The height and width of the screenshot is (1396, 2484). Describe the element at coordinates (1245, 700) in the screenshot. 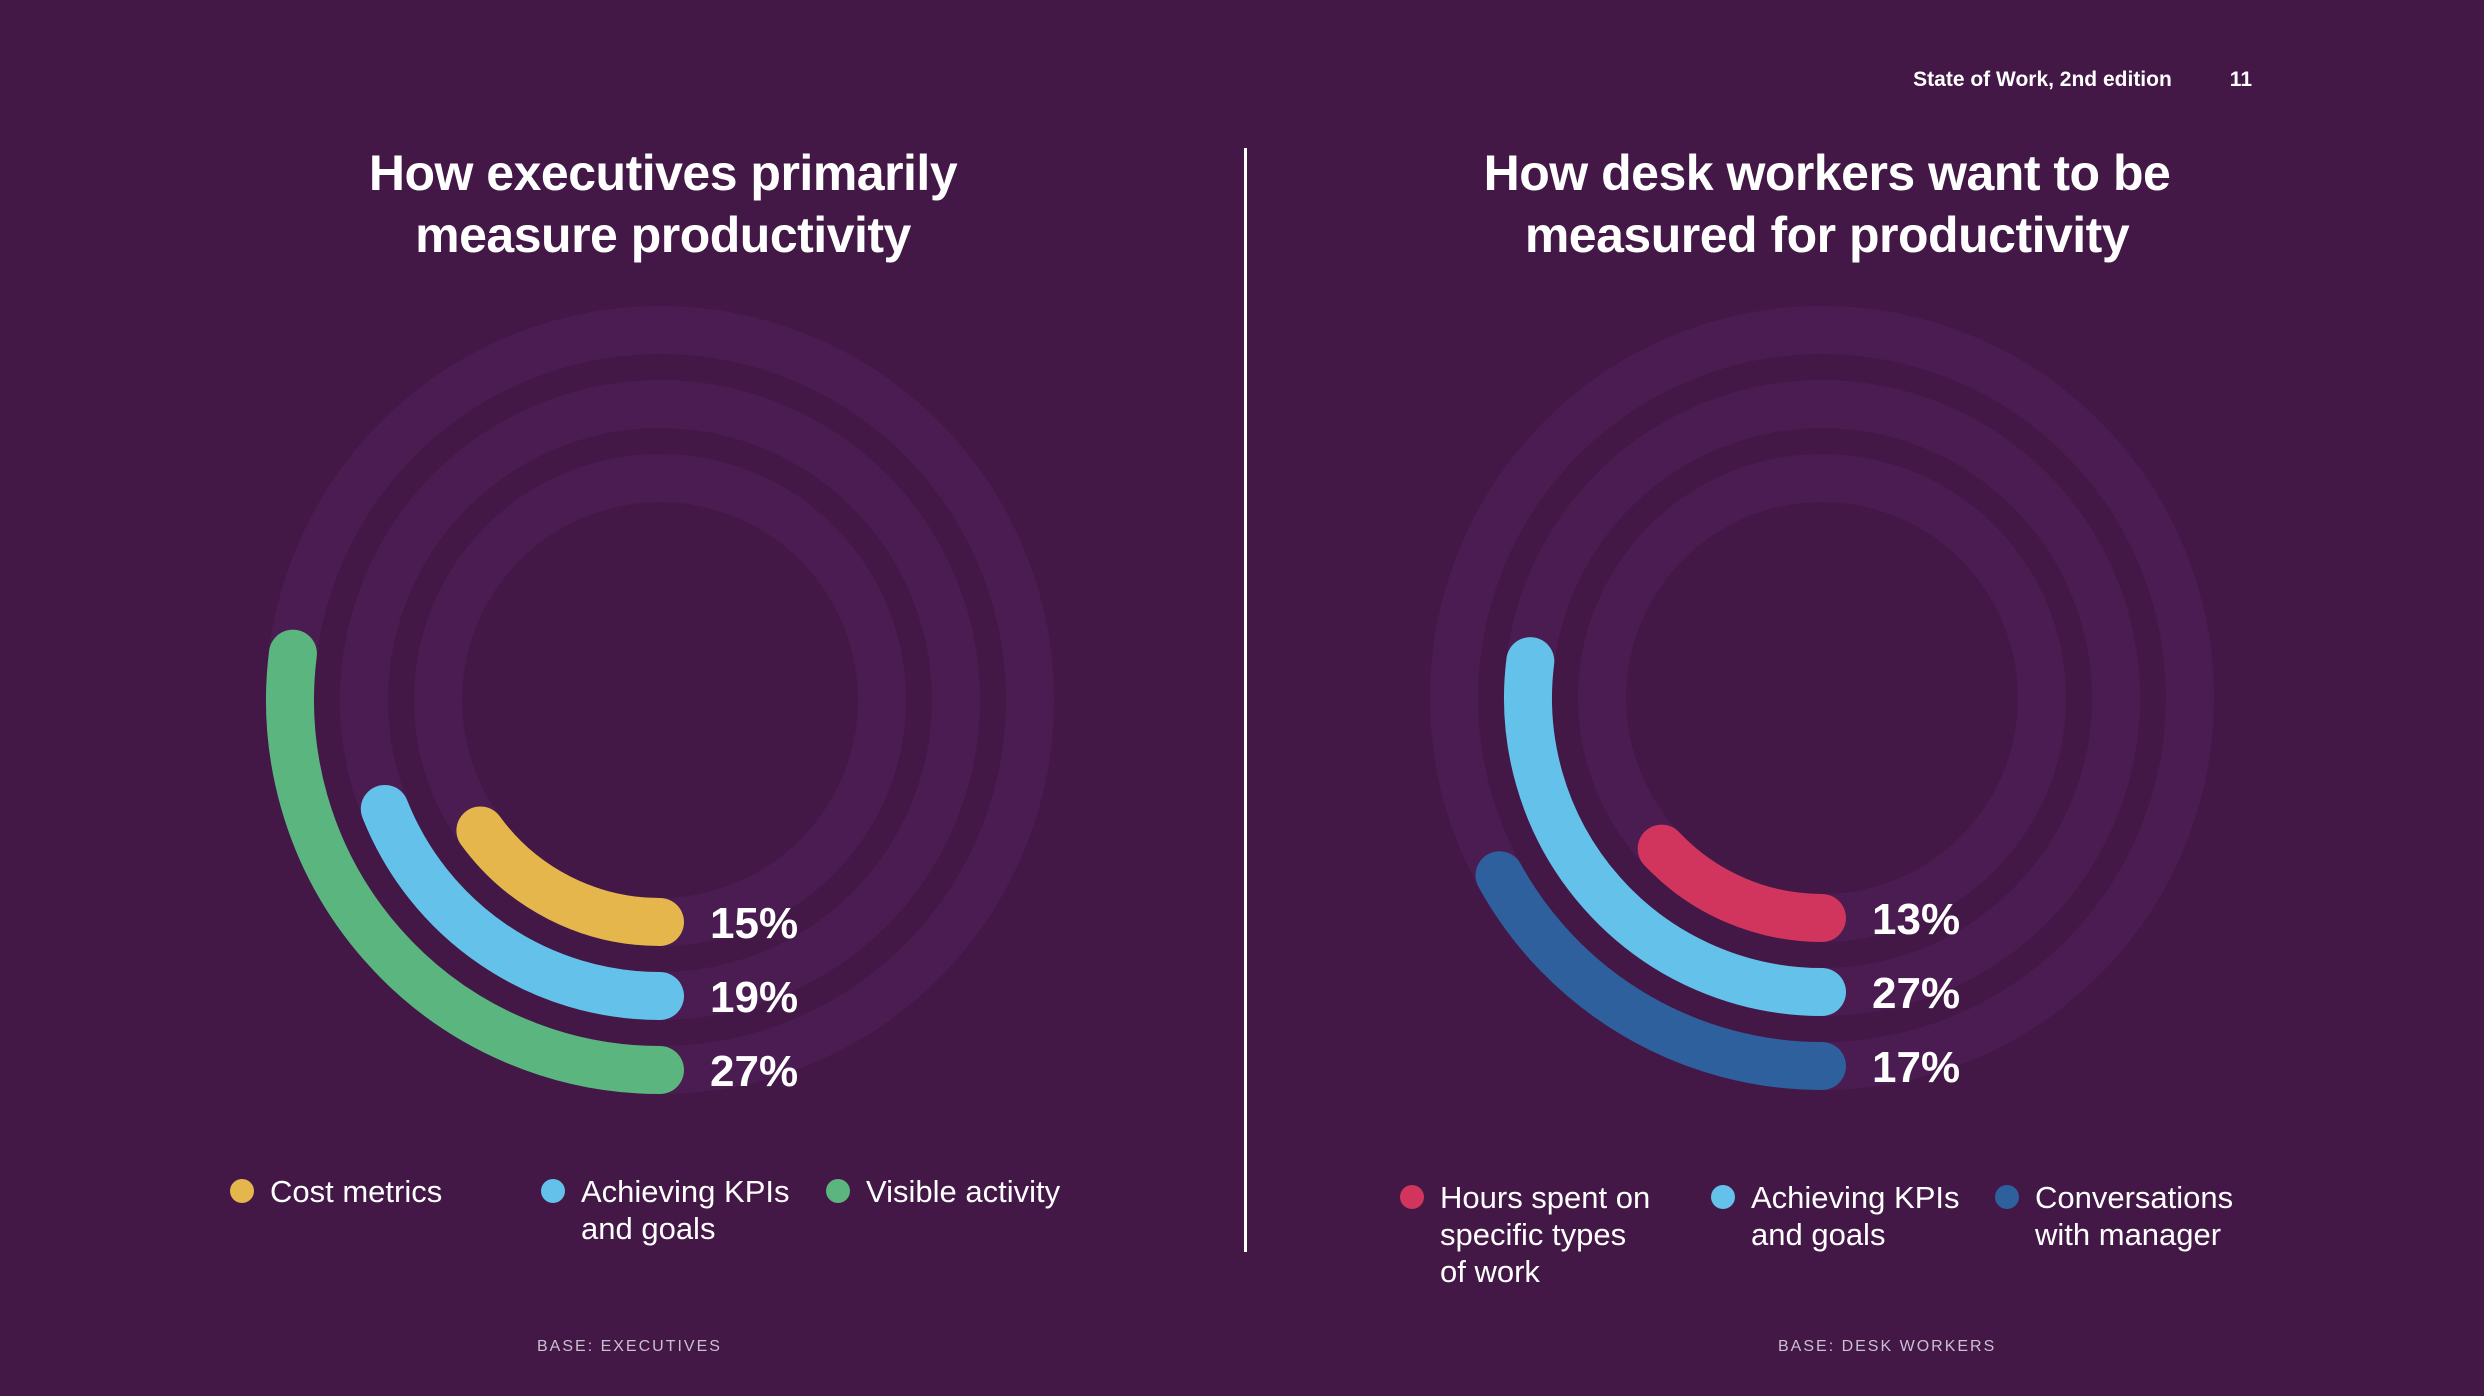

I see `panel-divider` at that location.